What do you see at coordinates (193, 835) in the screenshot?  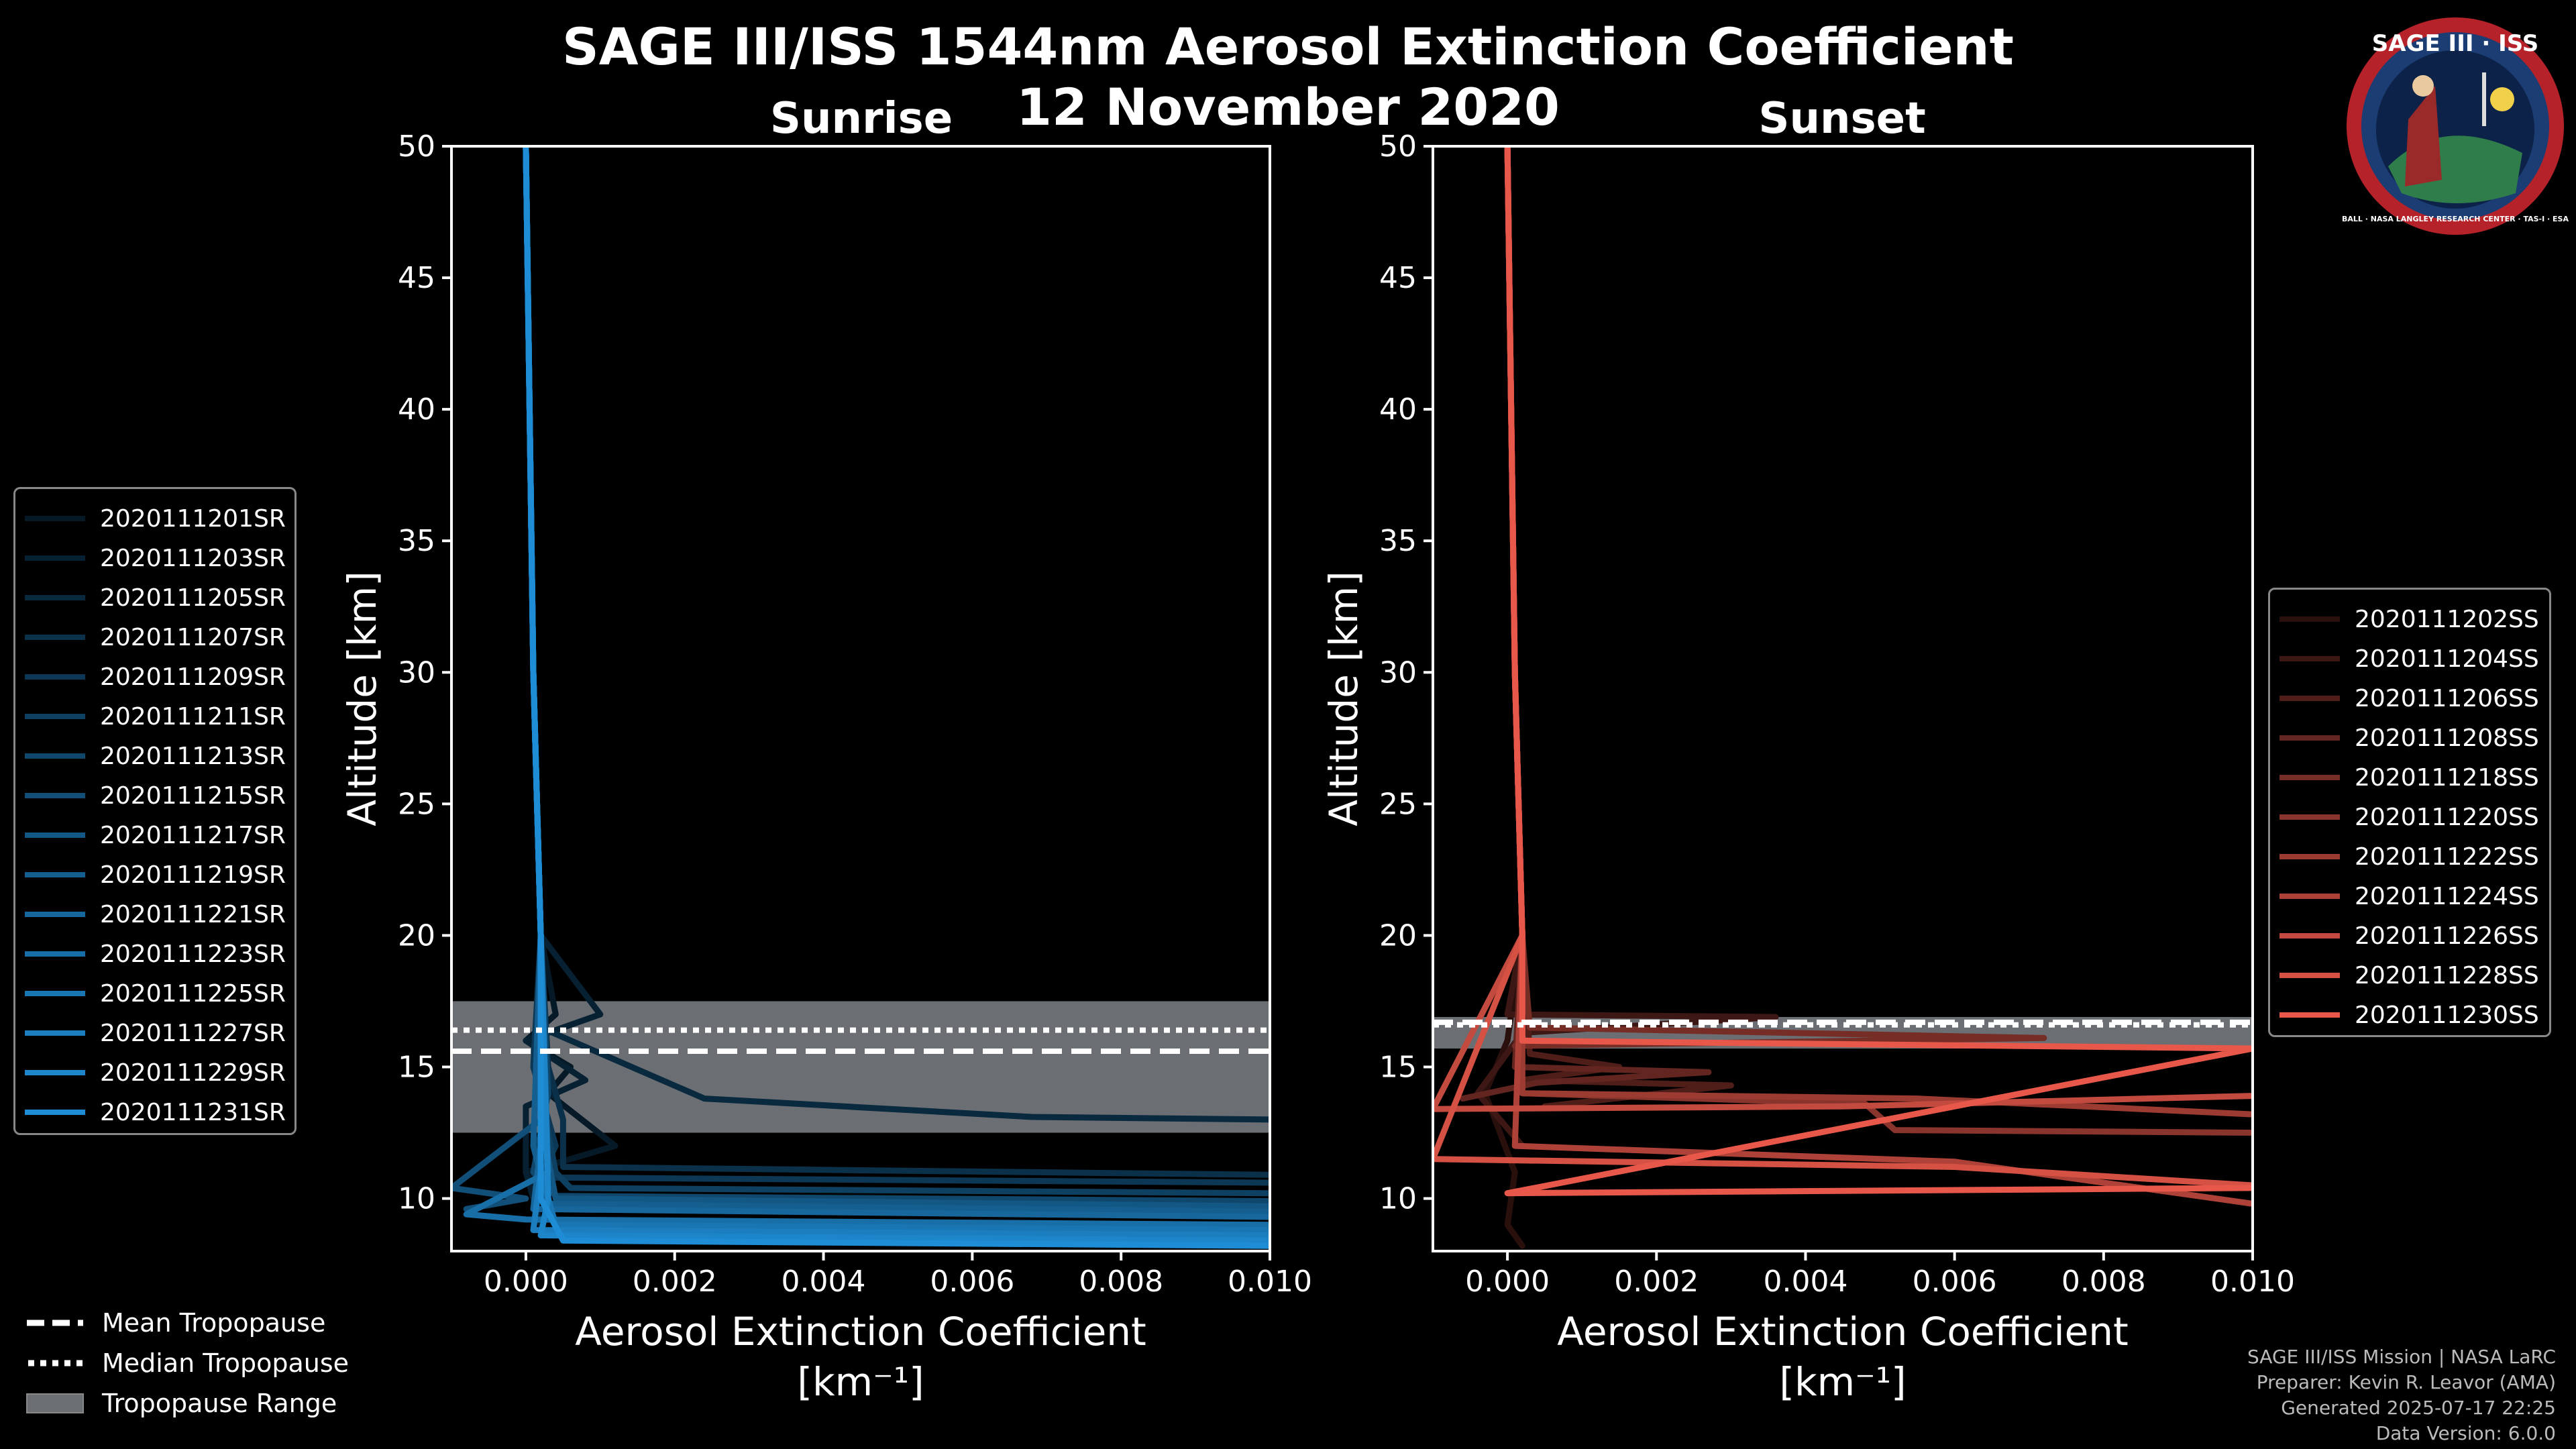 I see `sunrise-legend-label: 2020111217SR` at bounding box center [193, 835].